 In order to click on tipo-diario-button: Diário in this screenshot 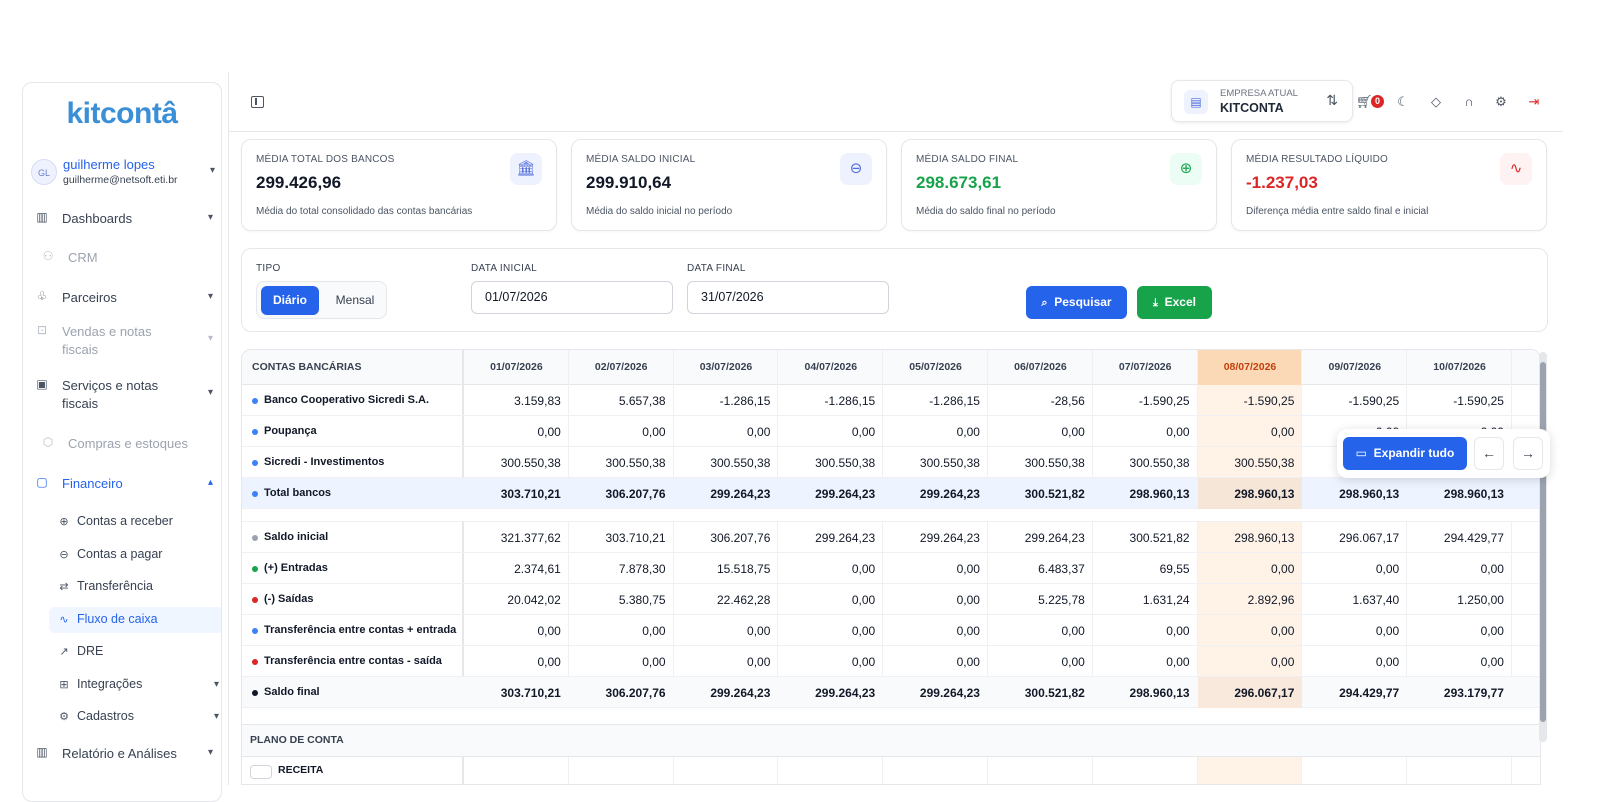, I will do `click(290, 300)`.